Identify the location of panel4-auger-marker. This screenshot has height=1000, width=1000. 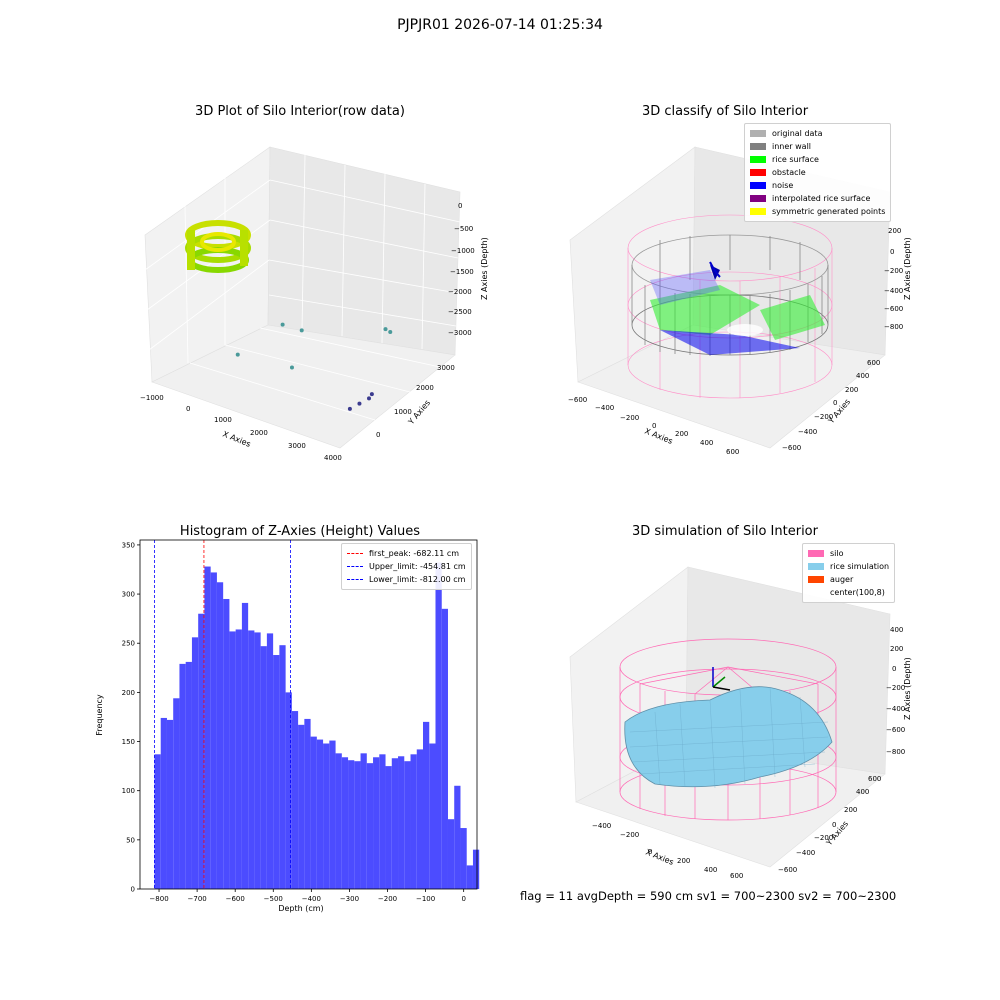
(721, 679).